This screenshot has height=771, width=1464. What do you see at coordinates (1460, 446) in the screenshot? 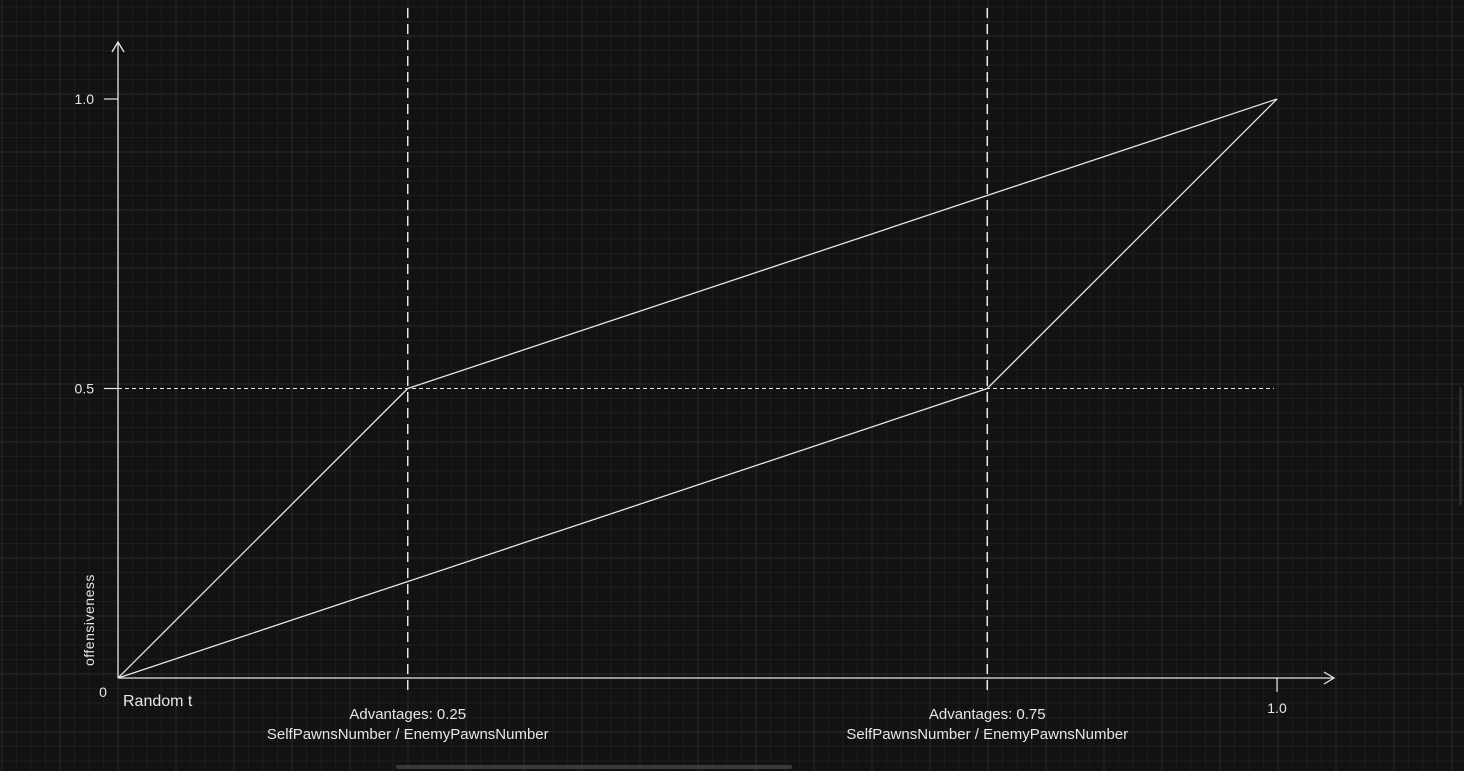
I see `vertical-scrollbar` at bounding box center [1460, 446].